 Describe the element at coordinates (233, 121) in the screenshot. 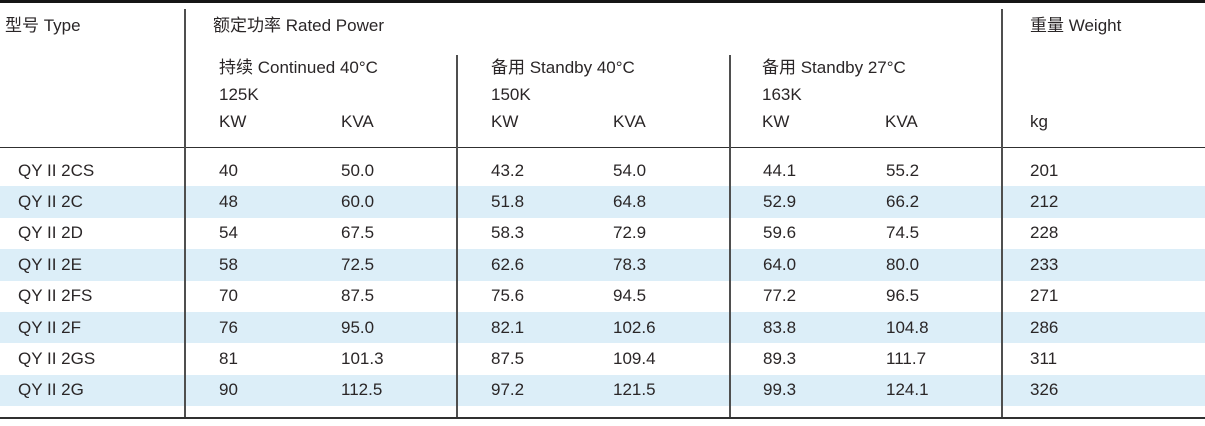

I see `group1-kw-label: KW` at that location.